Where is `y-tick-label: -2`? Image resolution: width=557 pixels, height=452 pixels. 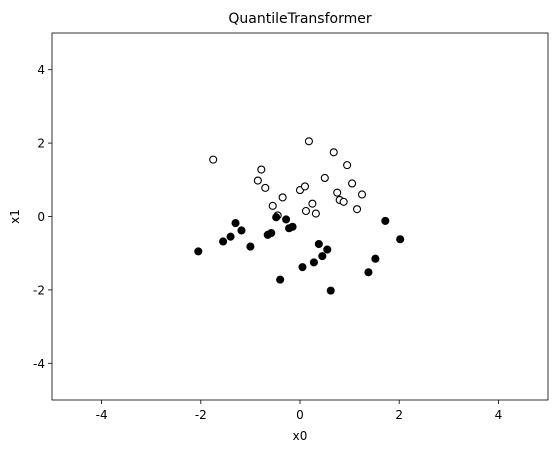 y-tick-label: -2 is located at coordinates (39, 290).